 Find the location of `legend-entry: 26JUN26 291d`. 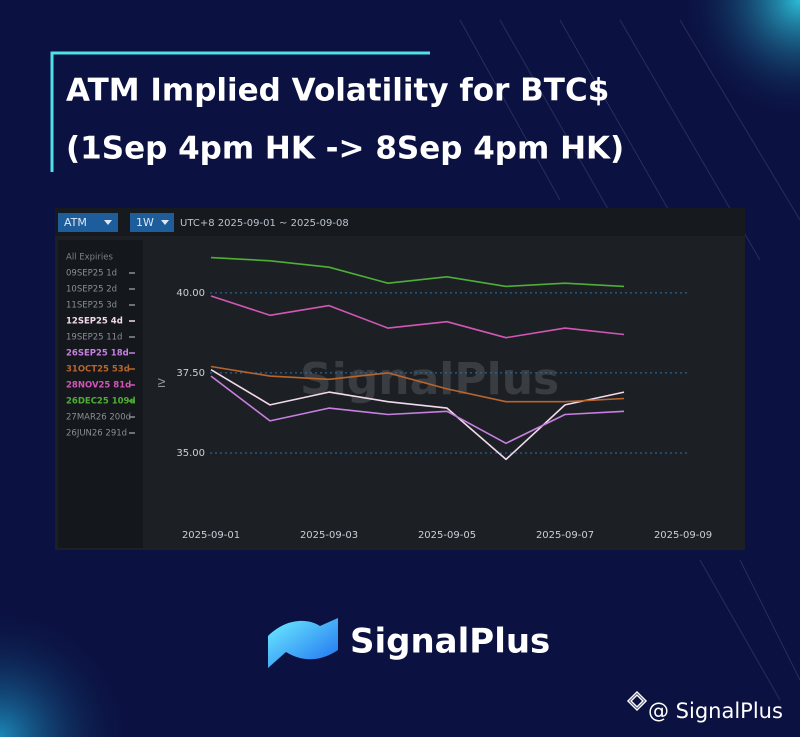

legend-entry: 26JUN26 291d is located at coordinates (96, 434).